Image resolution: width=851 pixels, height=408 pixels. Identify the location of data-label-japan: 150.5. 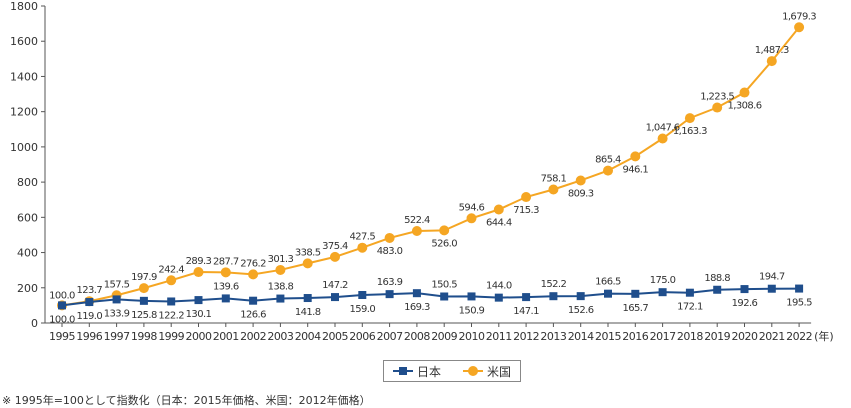
(444, 284).